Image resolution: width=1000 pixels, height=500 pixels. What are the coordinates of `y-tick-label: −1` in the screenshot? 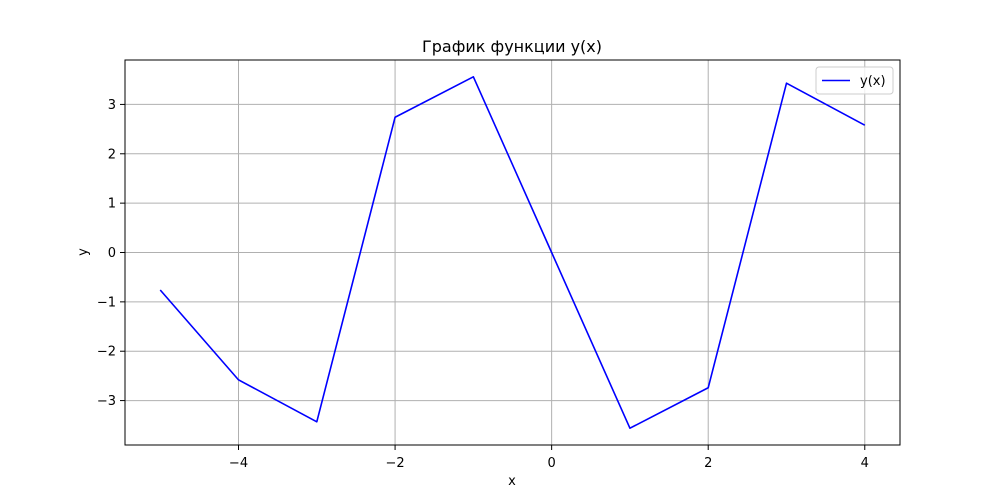 It's located at (106, 302).